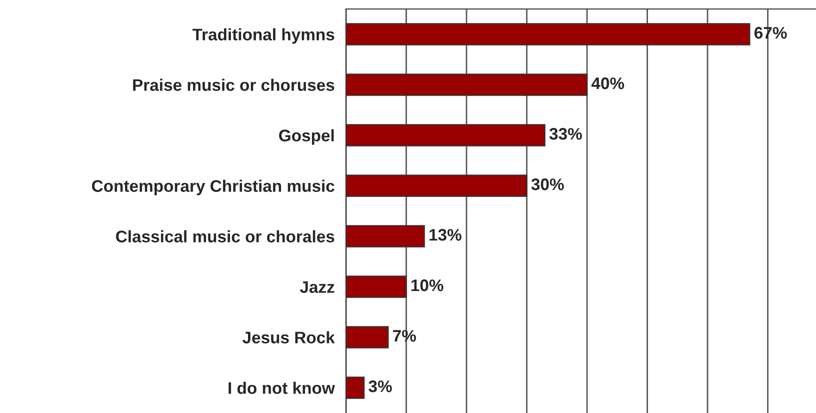 The width and height of the screenshot is (816, 413). Describe the element at coordinates (281, 388) in the screenshot. I see `y-tick-label: I do not know` at that location.